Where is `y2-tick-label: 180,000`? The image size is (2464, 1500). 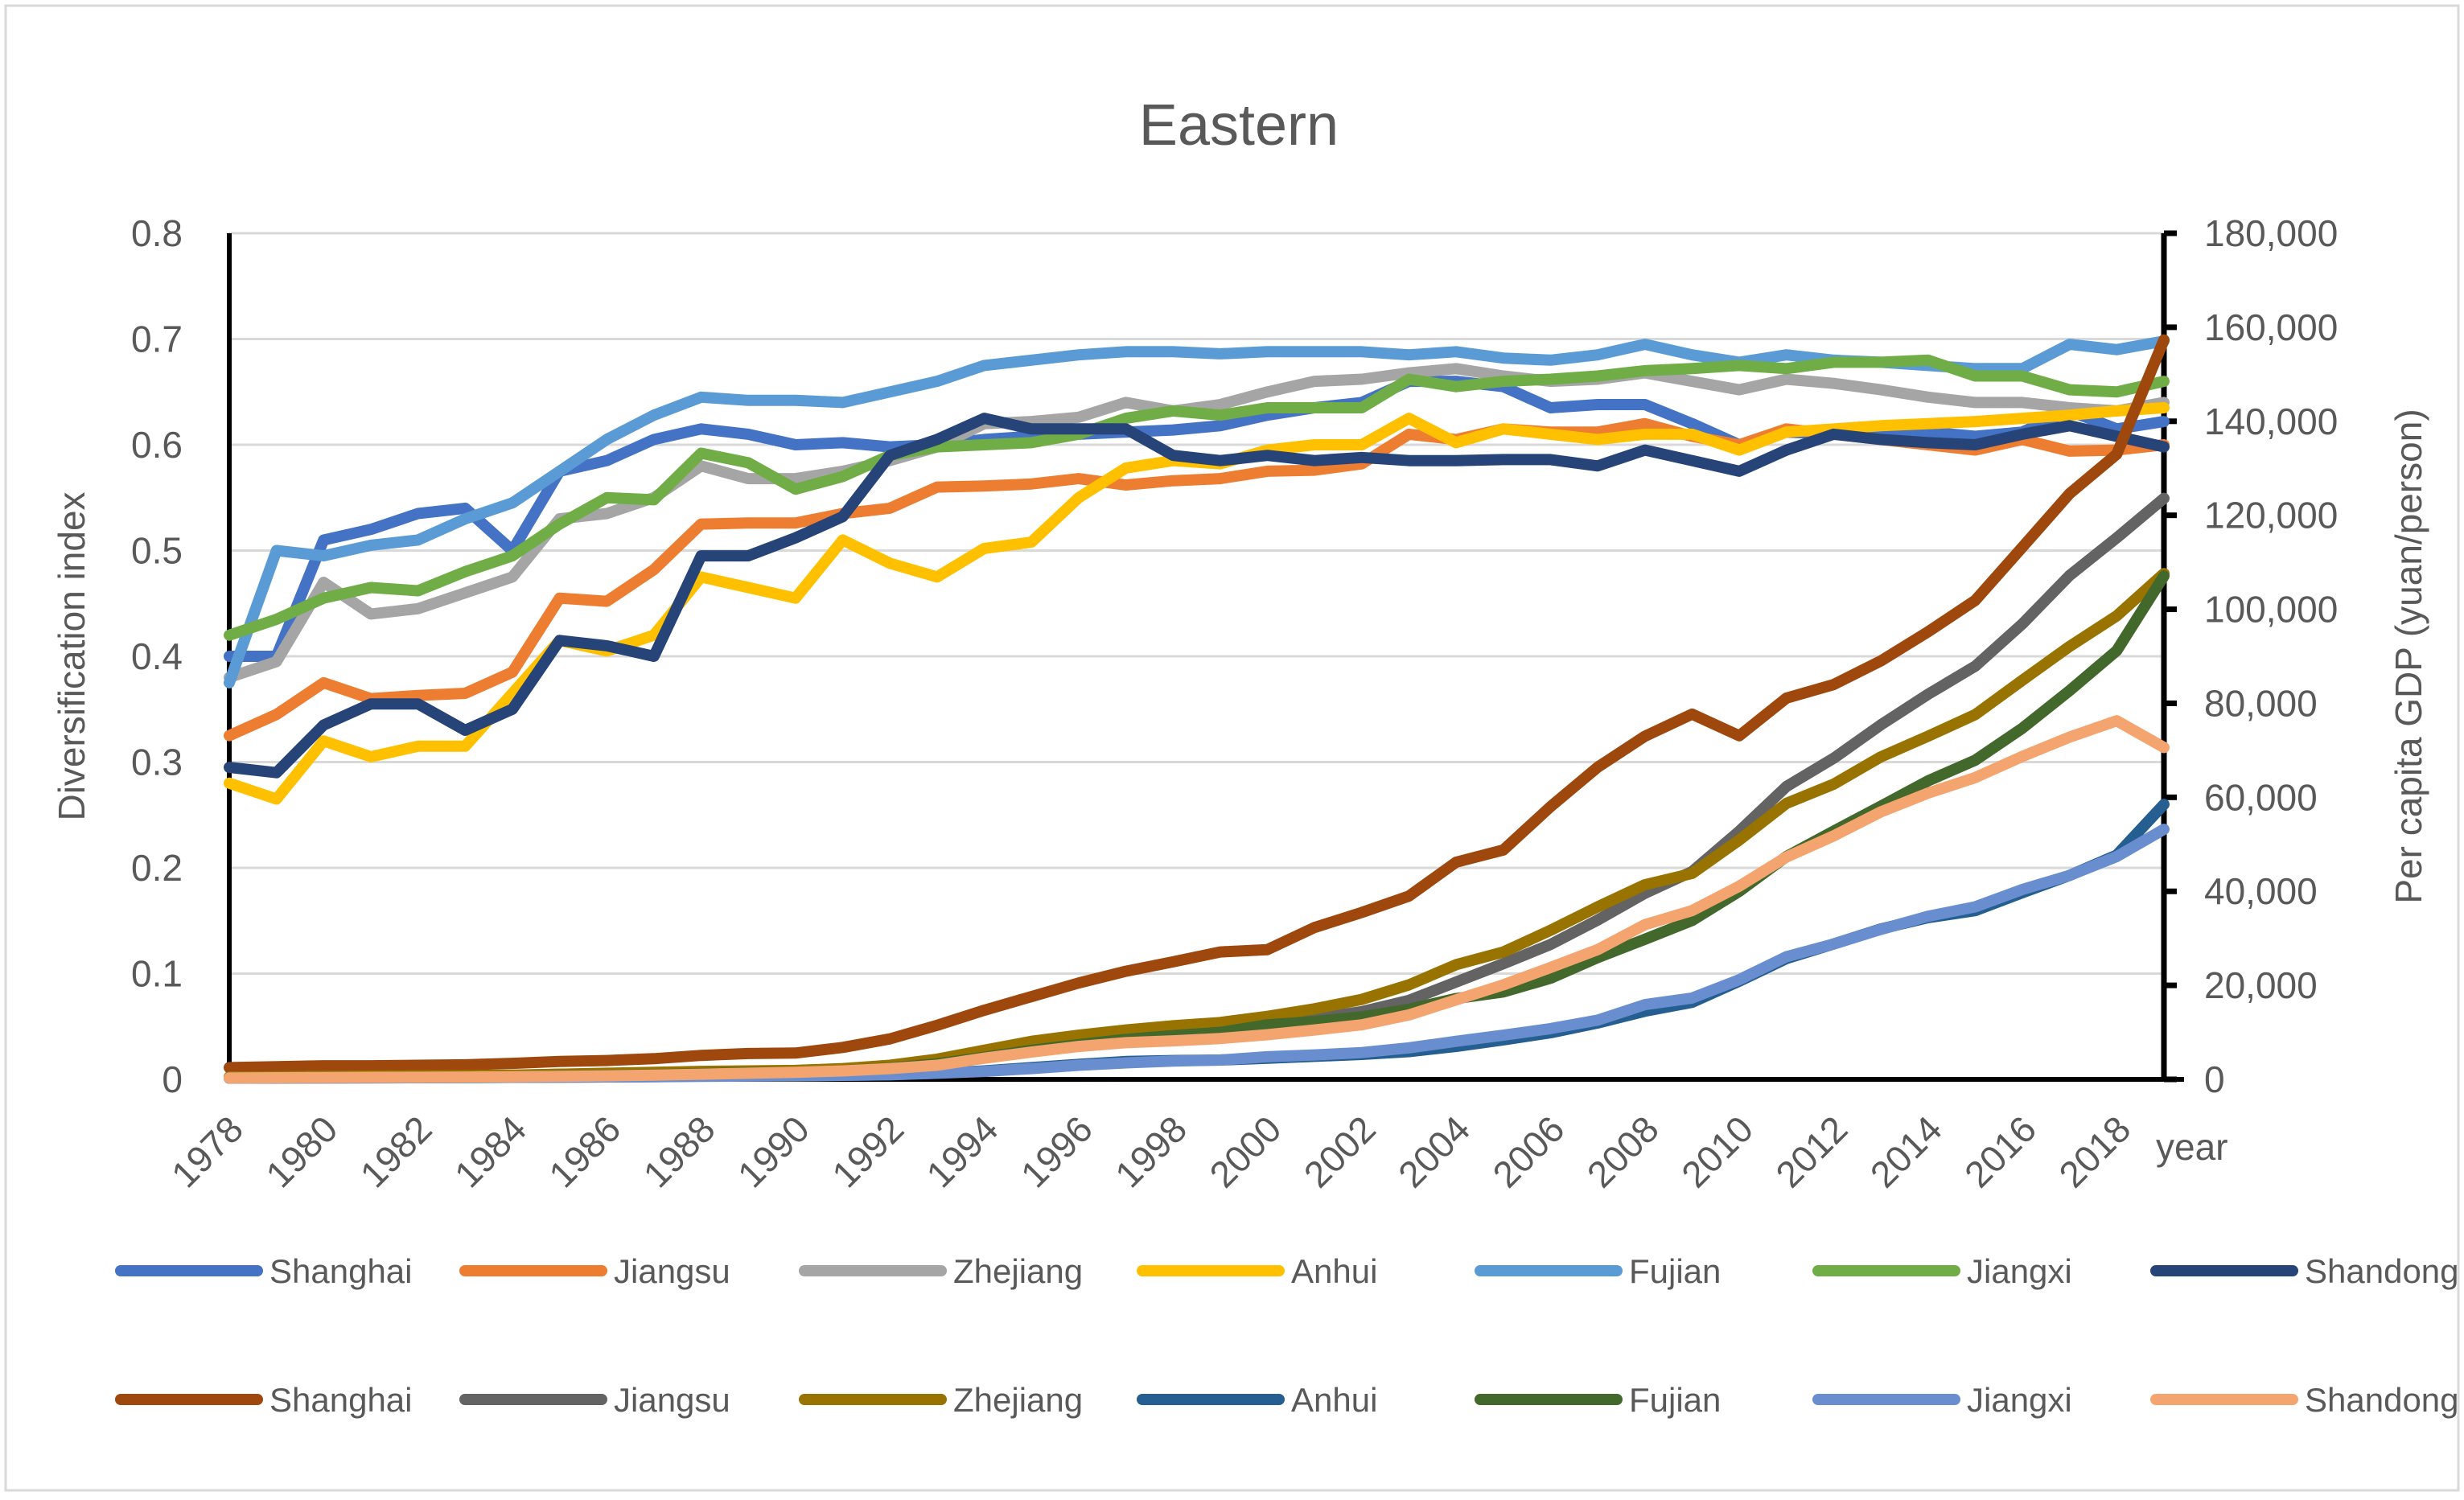
y2-tick-label: 180,000 is located at coordinates (2271, 233).